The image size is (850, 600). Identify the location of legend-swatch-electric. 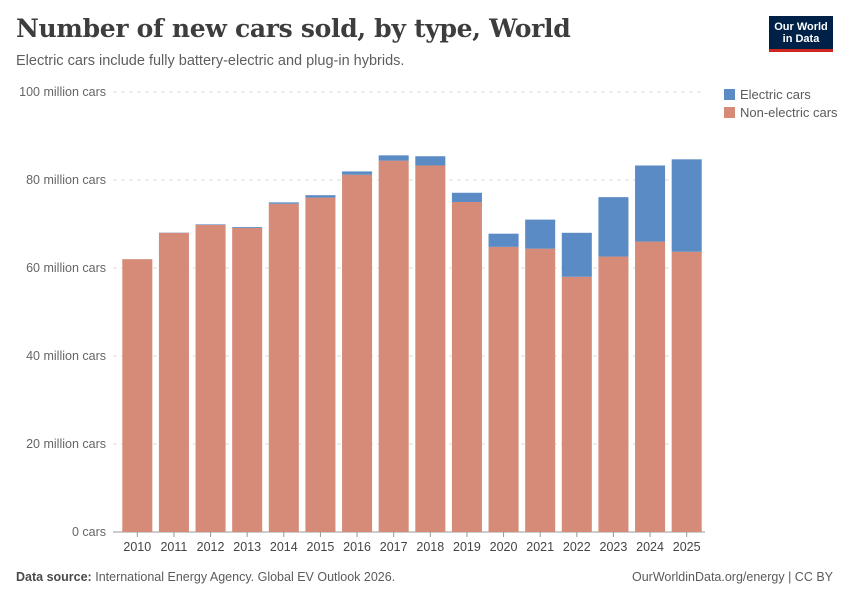
(729, 94).